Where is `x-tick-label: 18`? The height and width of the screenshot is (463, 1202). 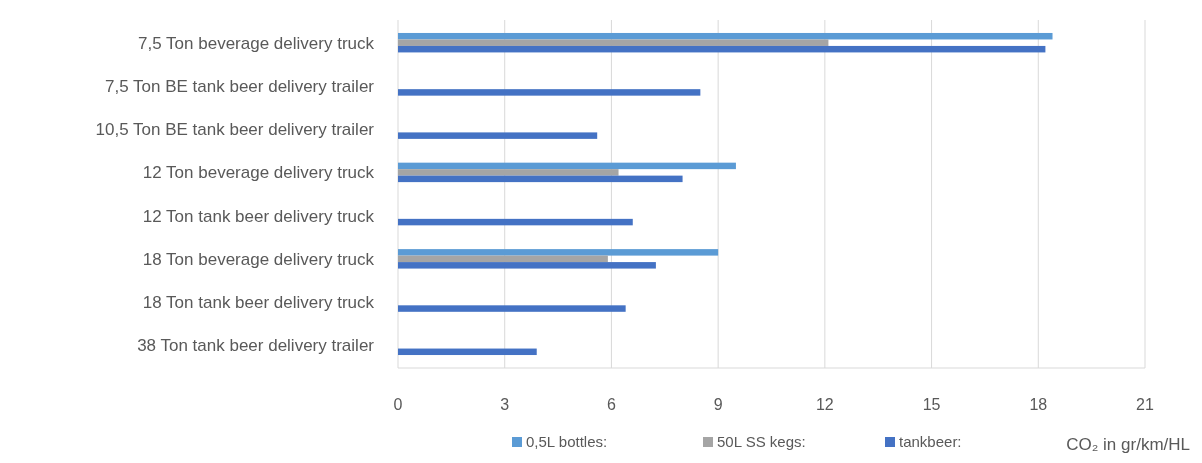
x-tick-label: 18 is located at coordinates (1038, 404).